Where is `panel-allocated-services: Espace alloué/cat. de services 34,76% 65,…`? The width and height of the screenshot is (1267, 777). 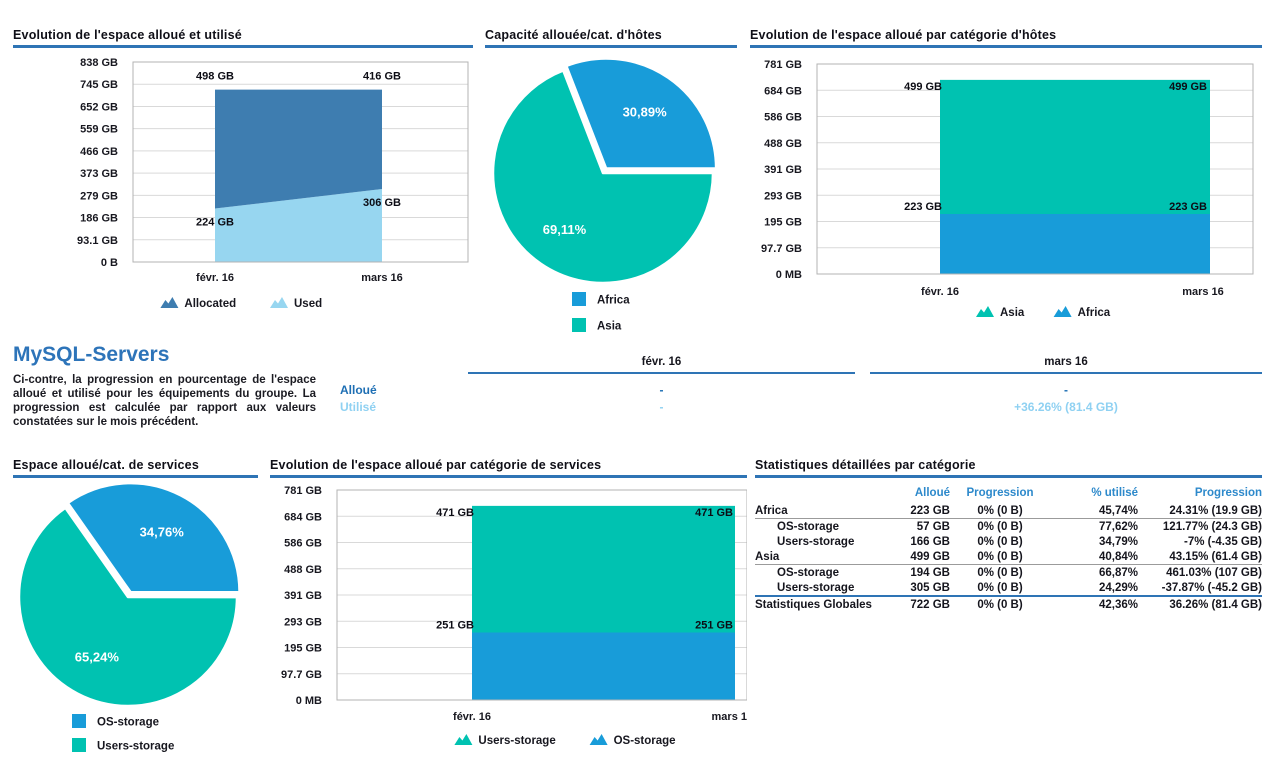
panel-allocated-services: Espace alloué/cat. de services 34,76% 65,… is located at coordinates (135, 617).